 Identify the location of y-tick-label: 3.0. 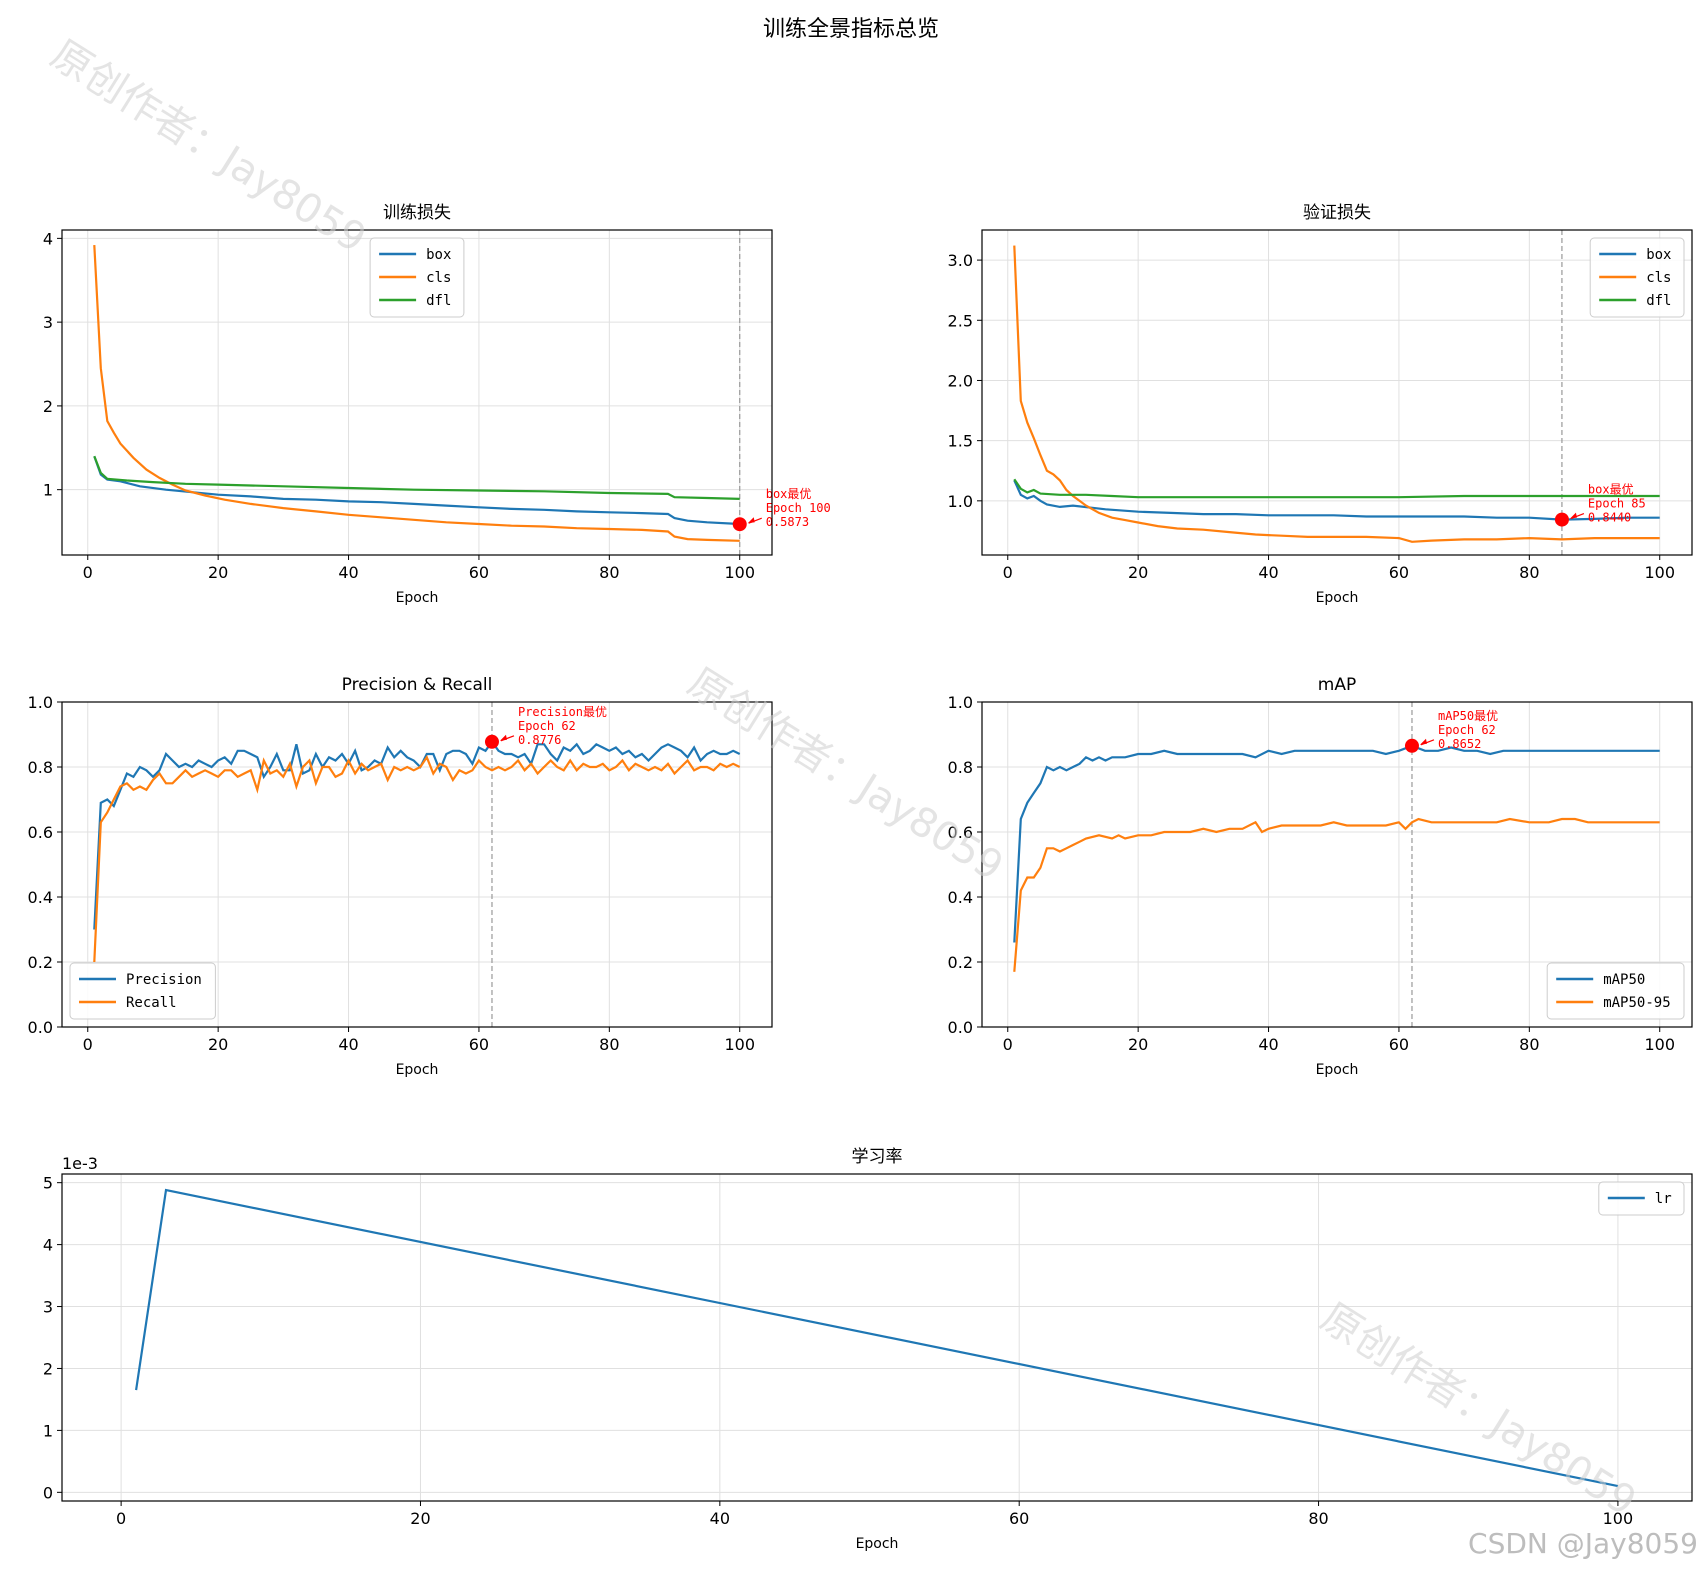
(960, 260).